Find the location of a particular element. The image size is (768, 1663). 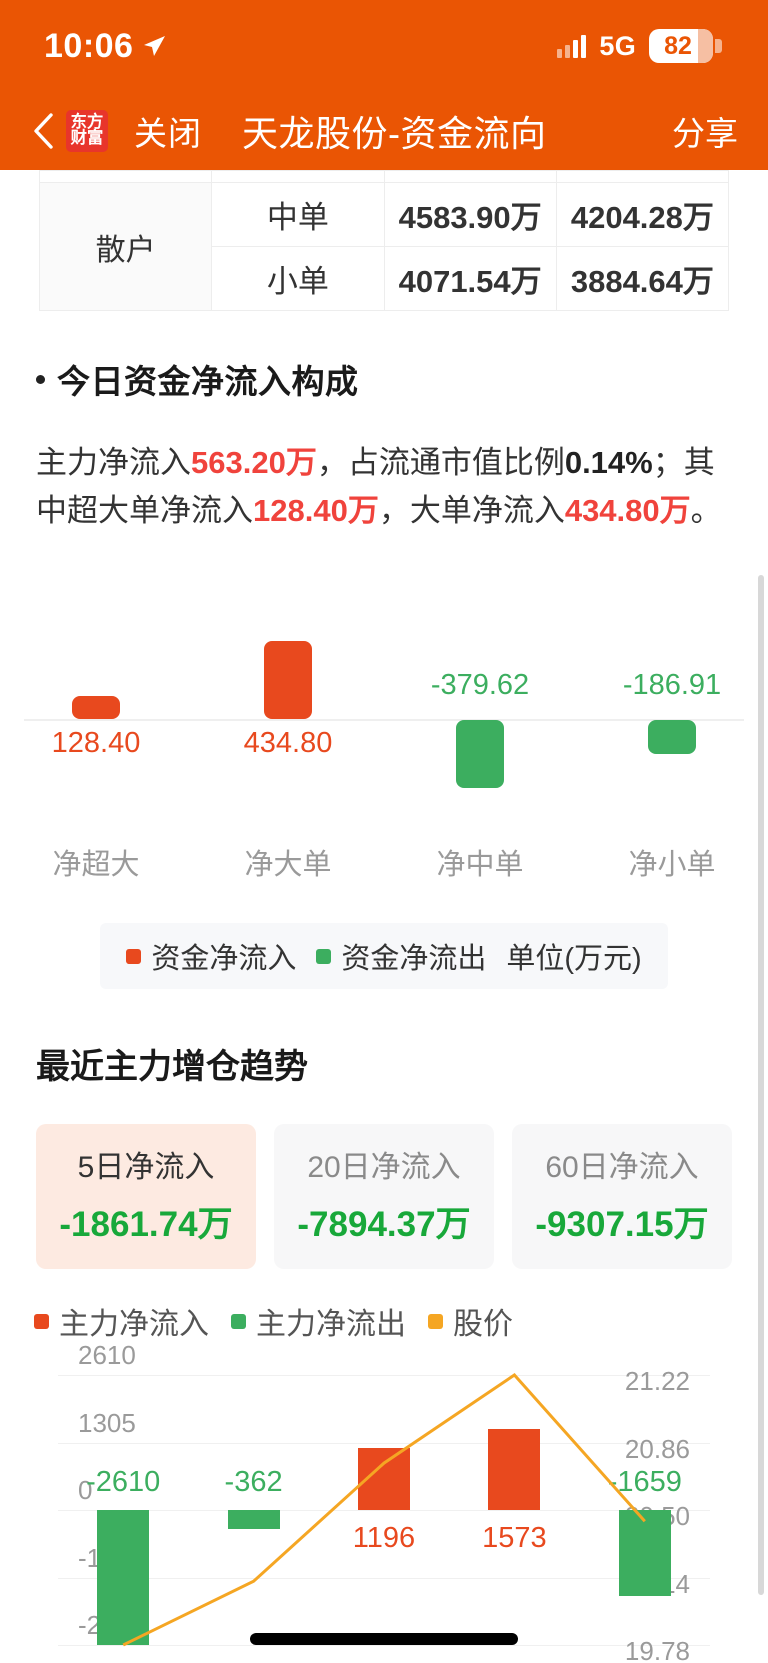

left-axis-tick: 0 is located at coordinates (85, 1490).